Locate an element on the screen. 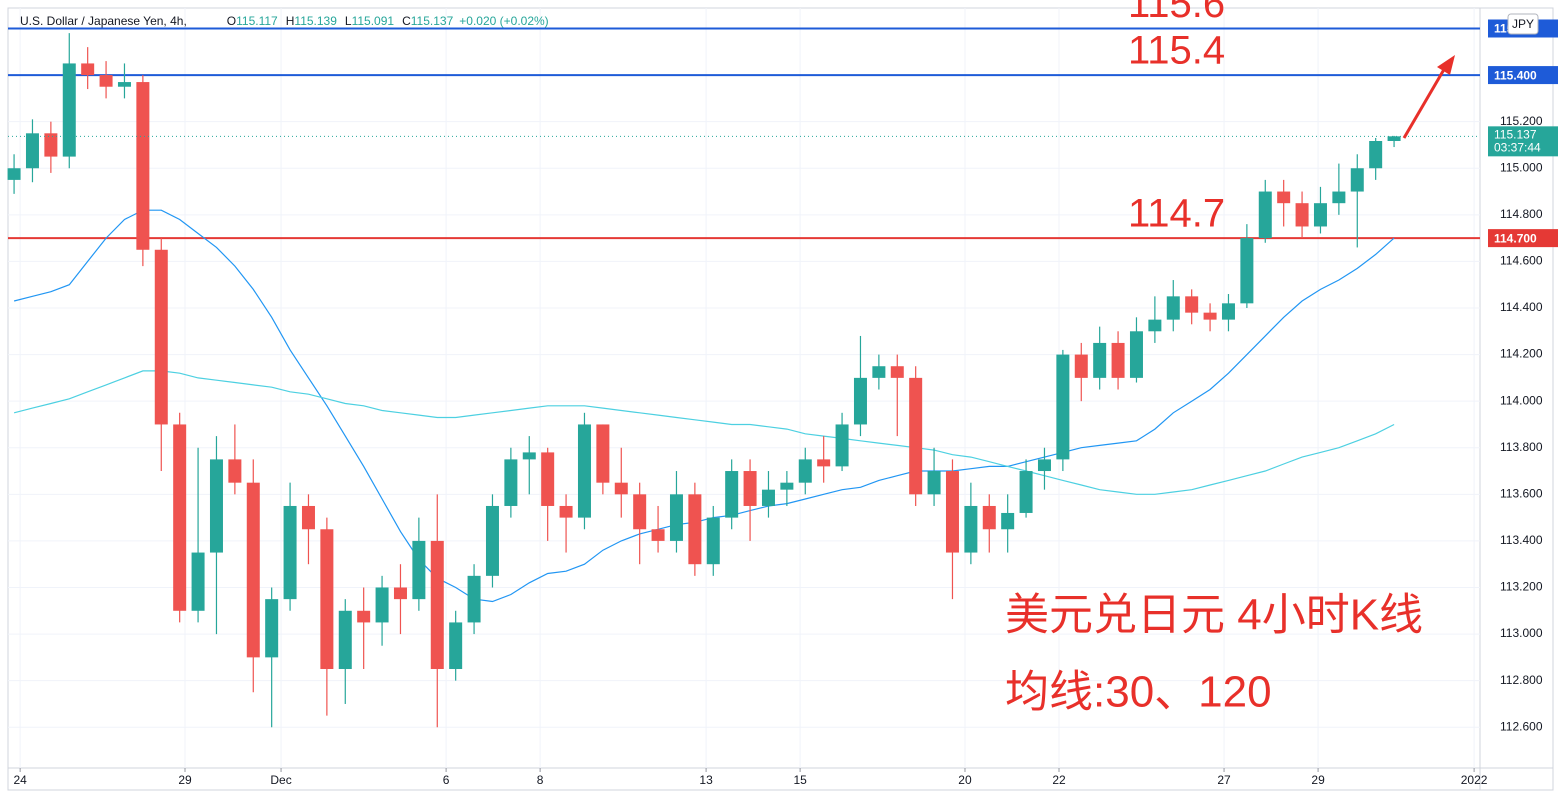 The width and height of the screenshot is (1560, 798). x-tick-label: 8 is located at coordinates (540, 780).